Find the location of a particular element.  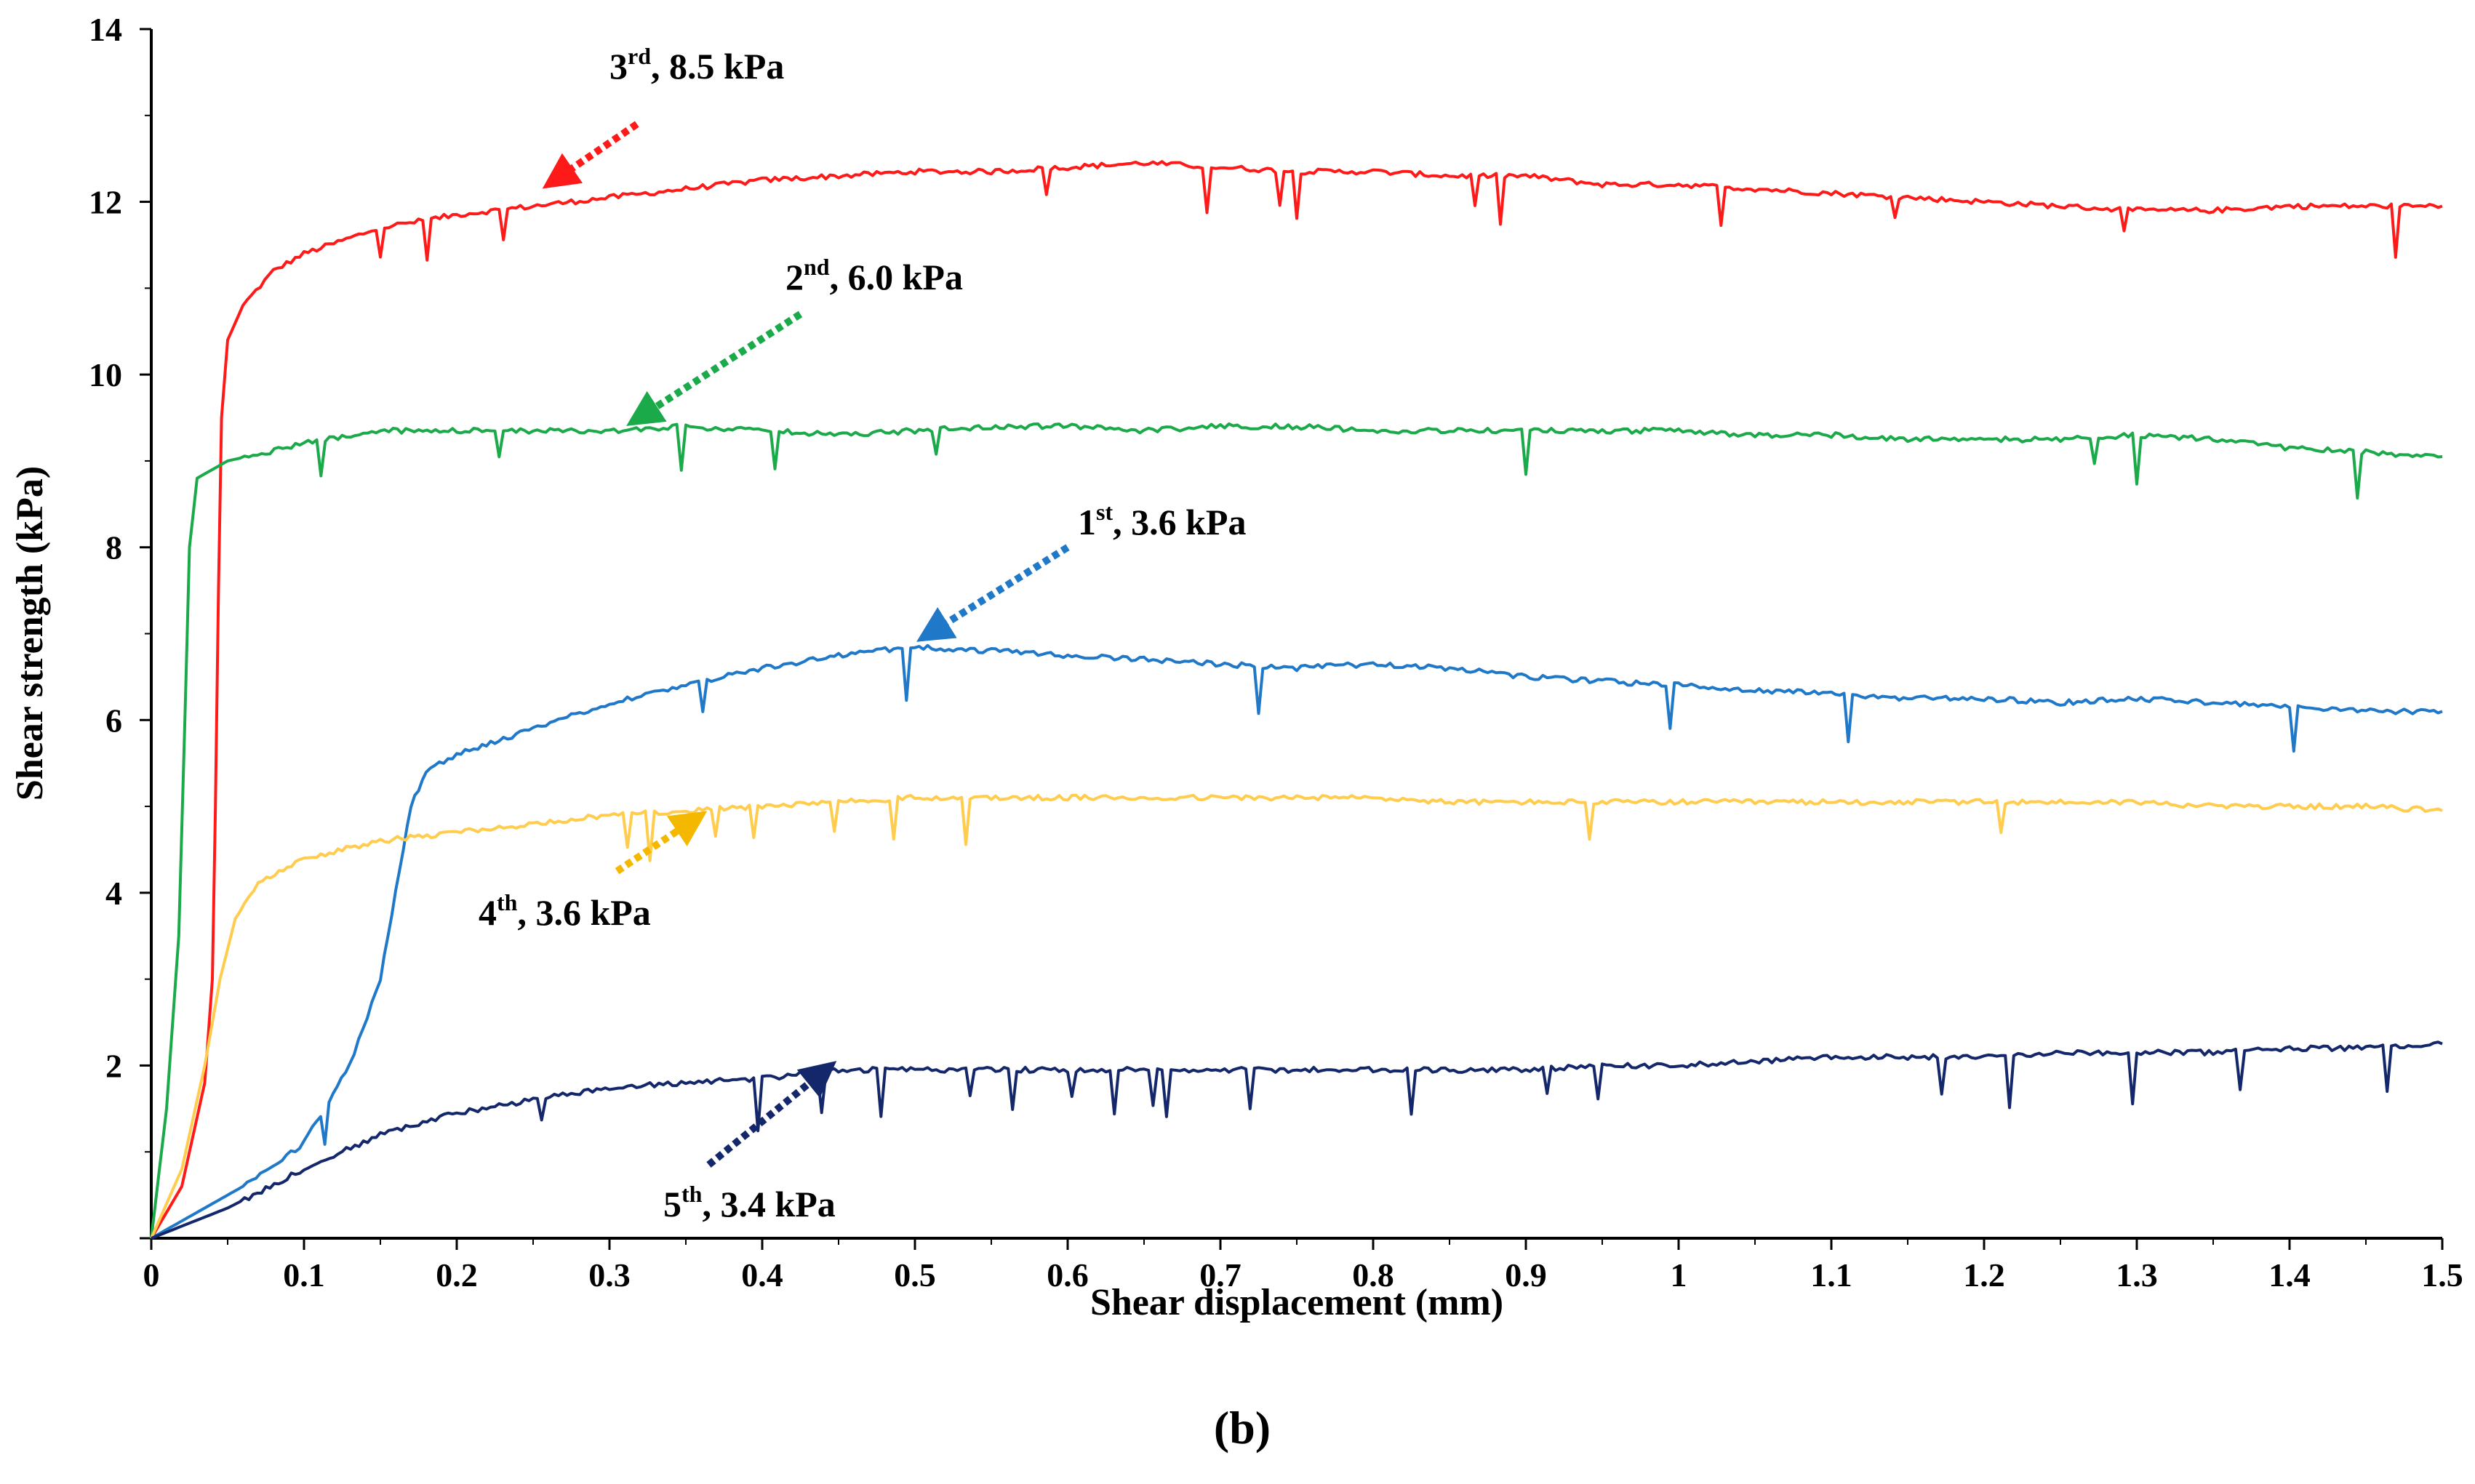

annotation-label: 5th, 3.4 kPa is located at coordinates (749, 1202).